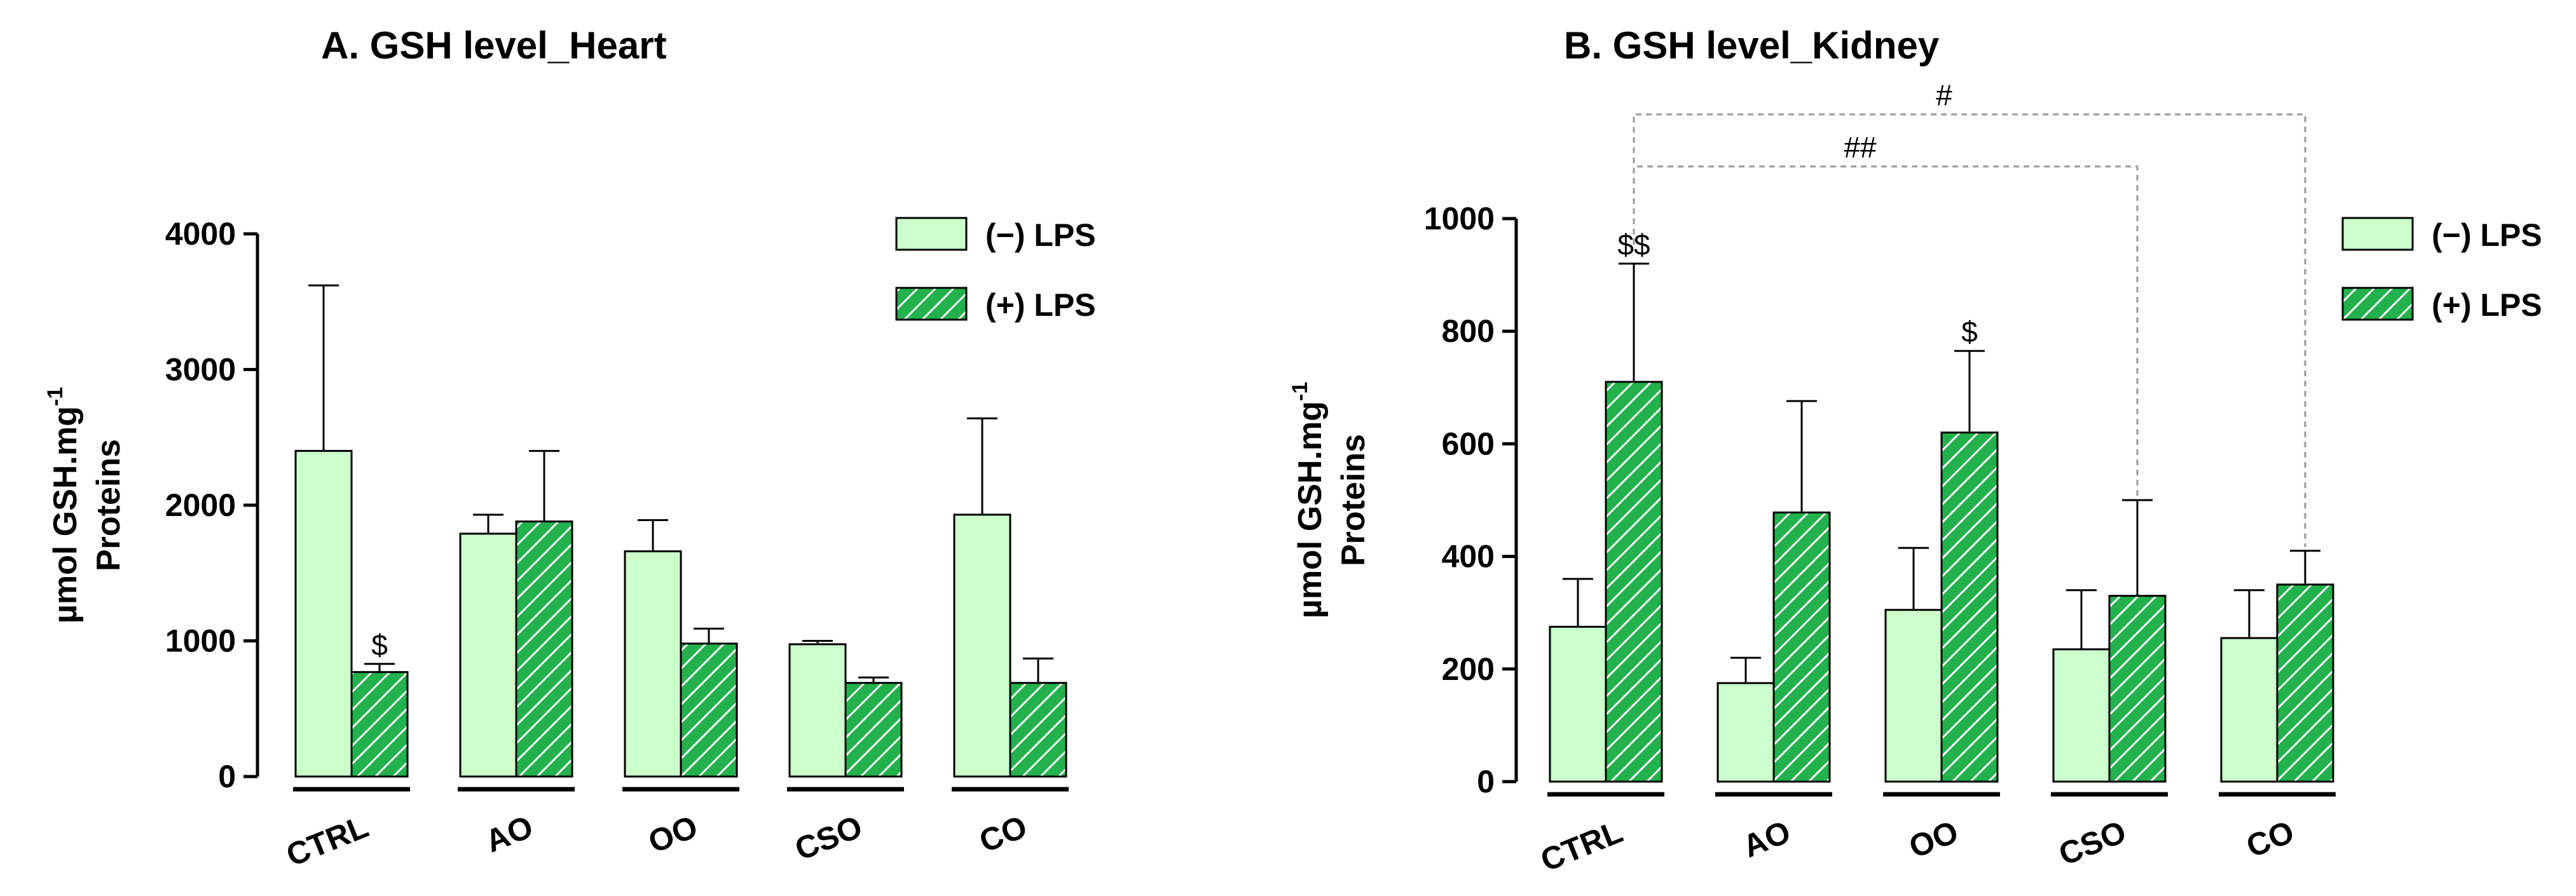 Image resolution: width=2576 pixels, height=896 pixels. I want to click on y-tick-label: 4000, so click(201, 234).